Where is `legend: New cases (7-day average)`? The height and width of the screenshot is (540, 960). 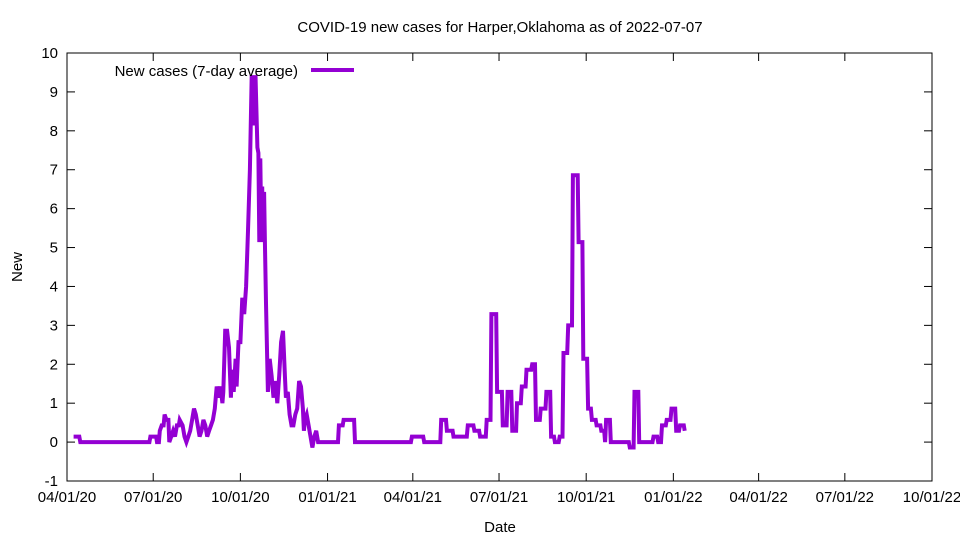 legend: New cases (7-day average) is located at coordinates (234, 71).